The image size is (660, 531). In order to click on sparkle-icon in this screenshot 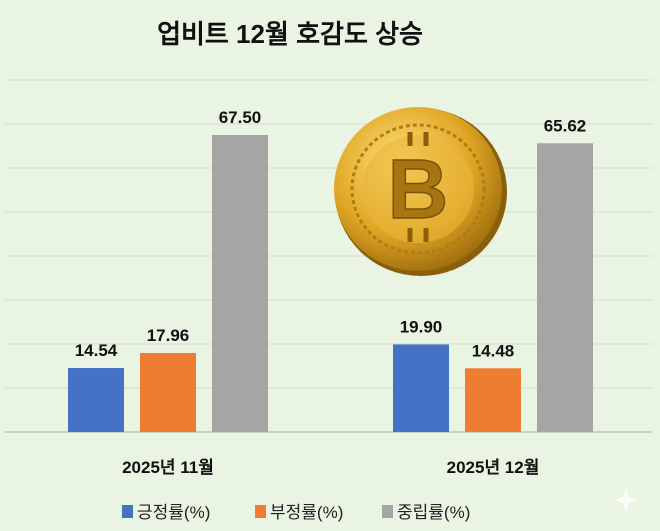, I will do `click(626, 500)`.